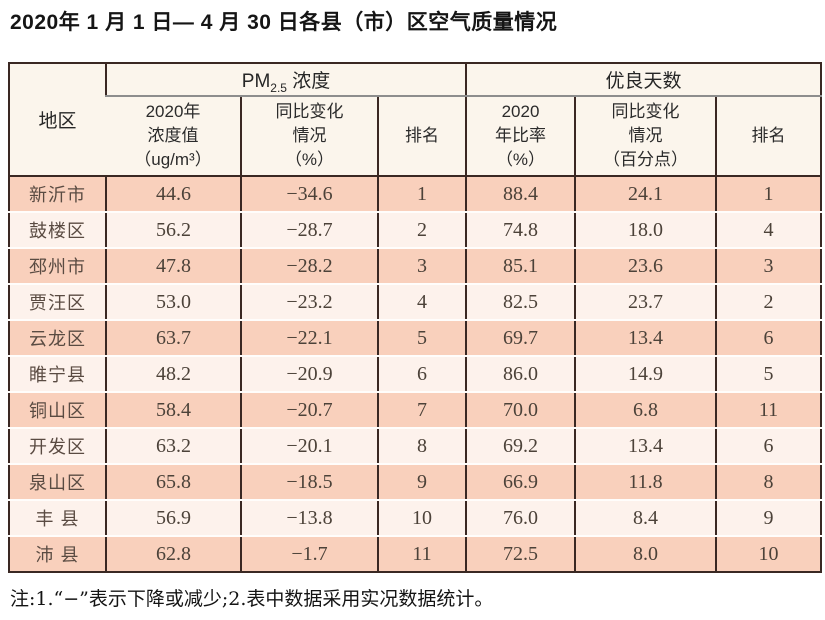 This screenshot has width=825, height=620. What do you see at coordinates (415, 518) in the screenshot?
I see `table-row: 丰 县 56.9 −13.8 10 76.0 8.4 9` at bounding box center [415, 518].